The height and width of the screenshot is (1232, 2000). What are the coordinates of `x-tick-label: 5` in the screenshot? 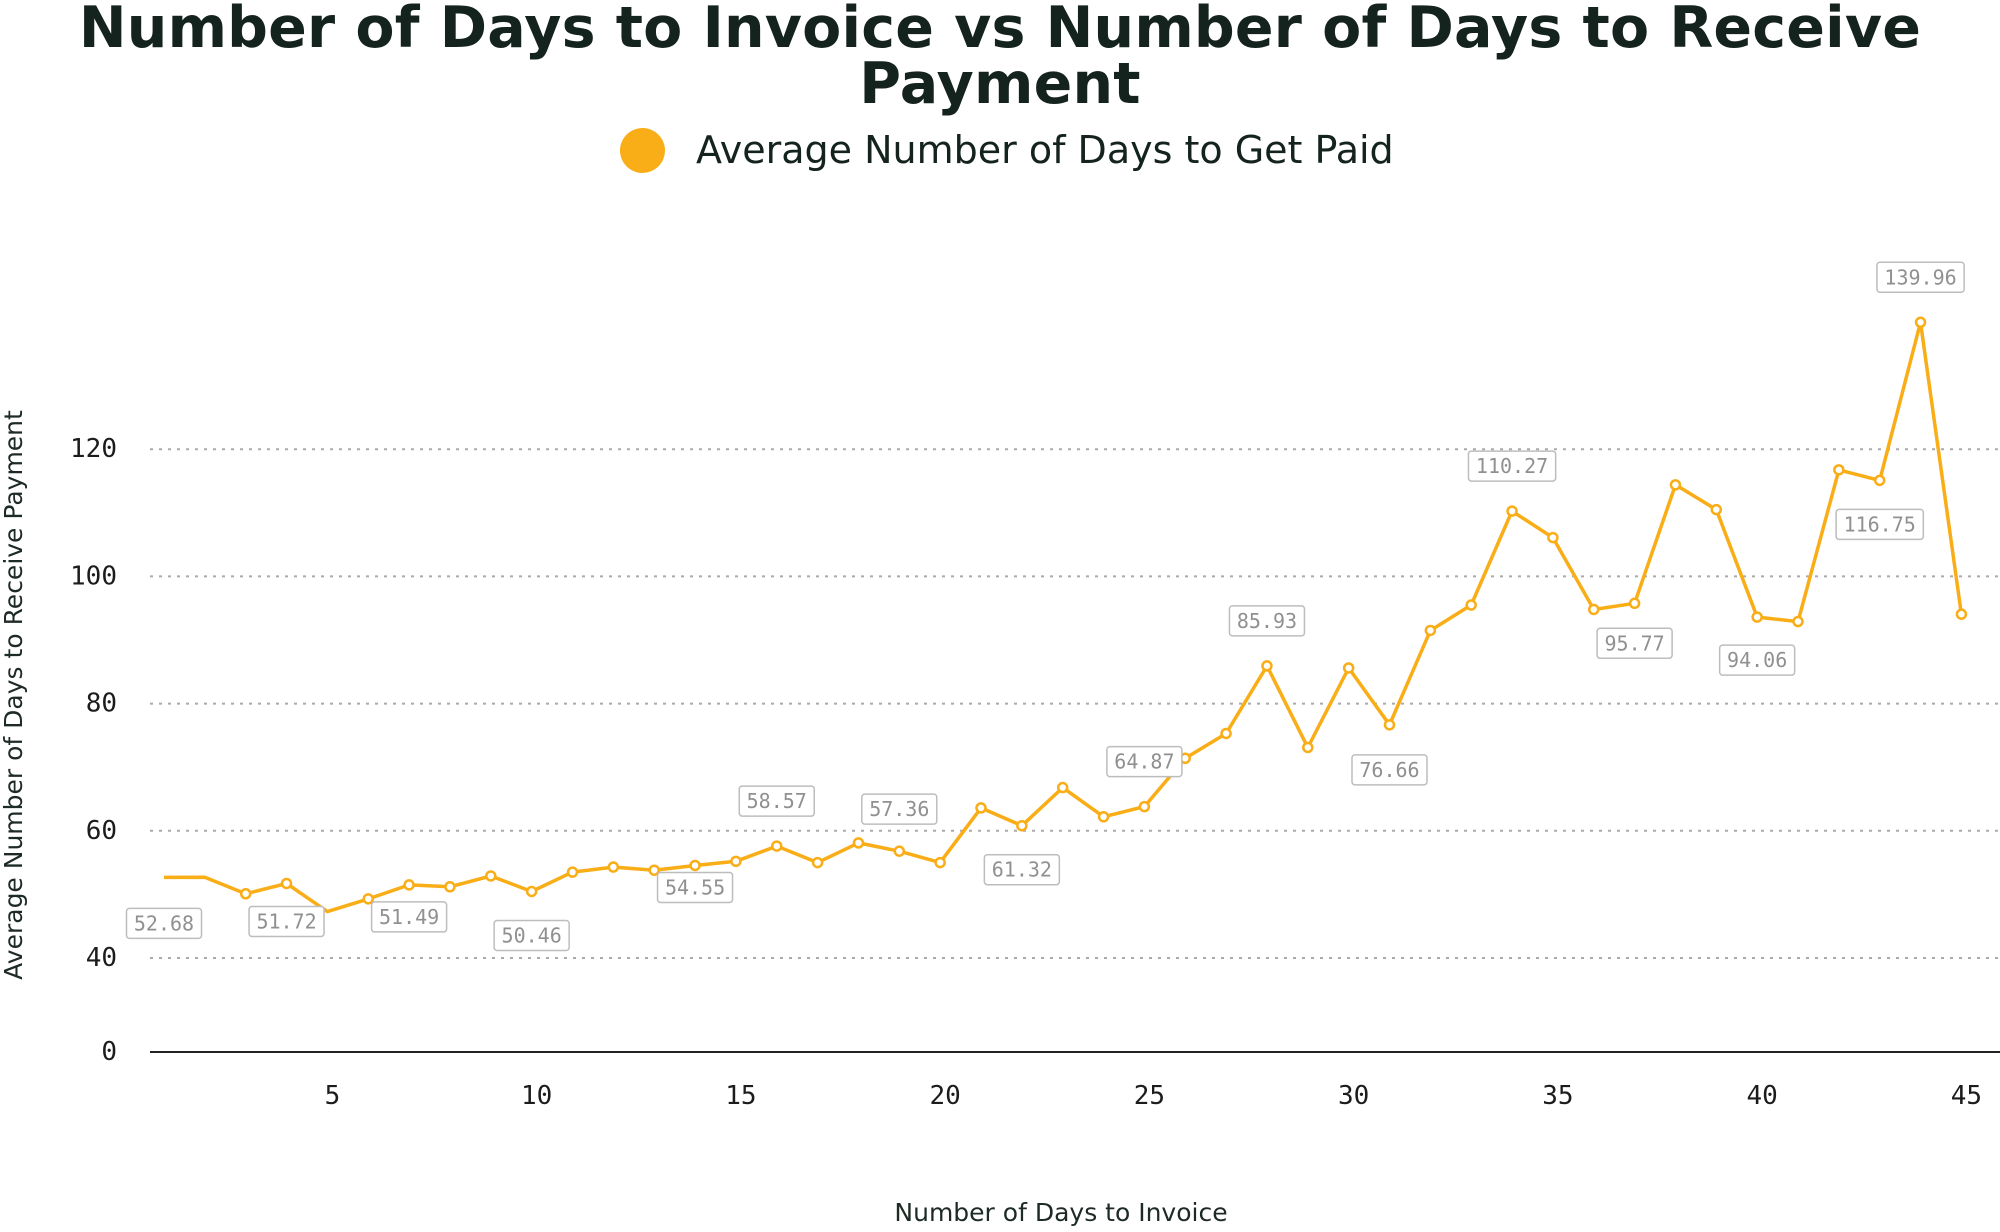 It's located at (333, 1096).